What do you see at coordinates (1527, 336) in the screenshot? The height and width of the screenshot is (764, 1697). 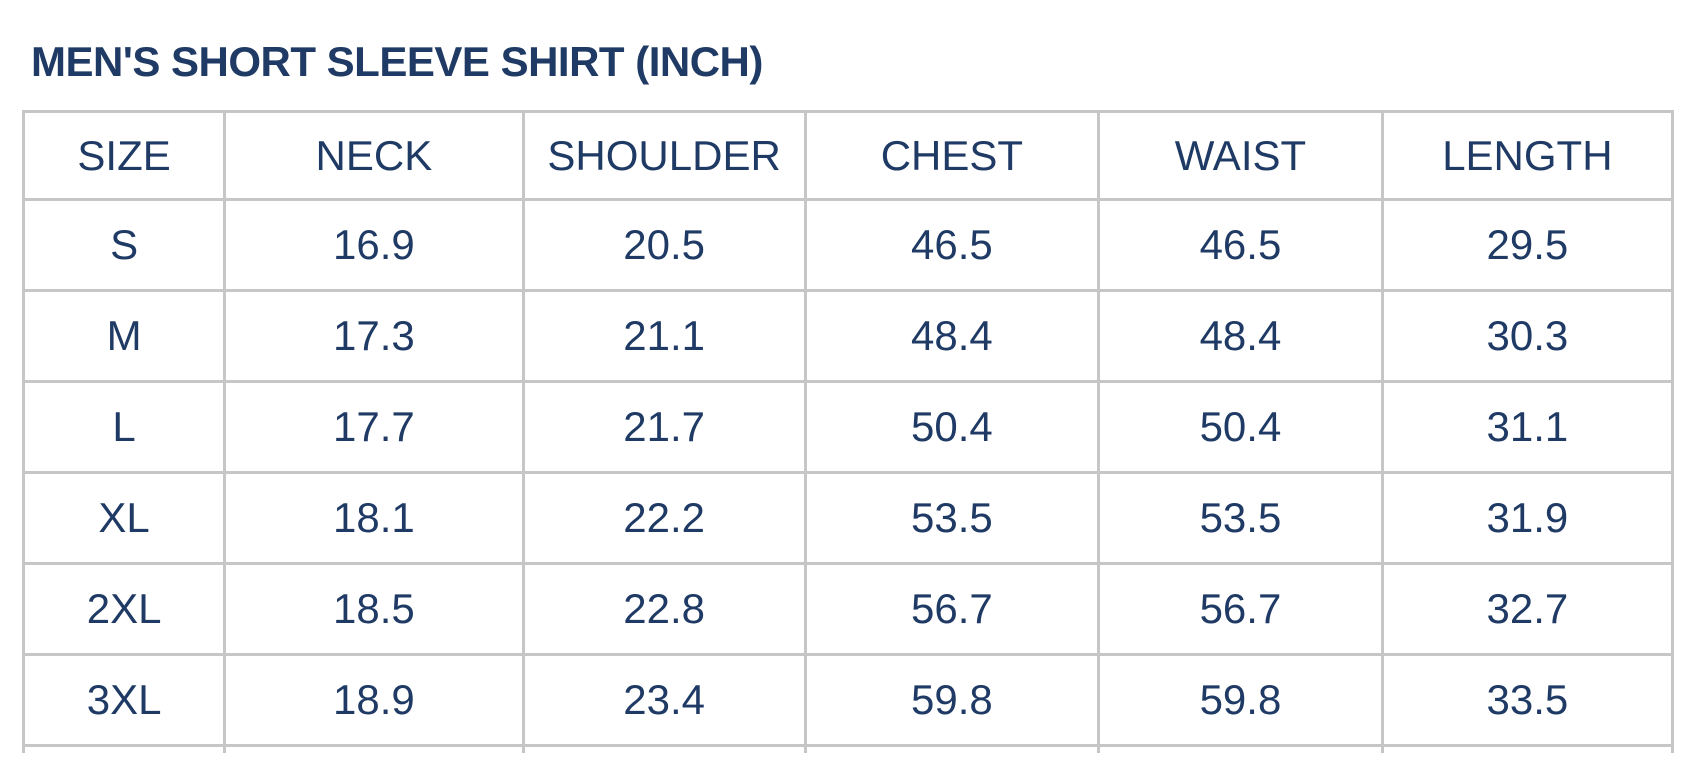 I see `length-cell: 30.3` at bounding box center [1527, 336].